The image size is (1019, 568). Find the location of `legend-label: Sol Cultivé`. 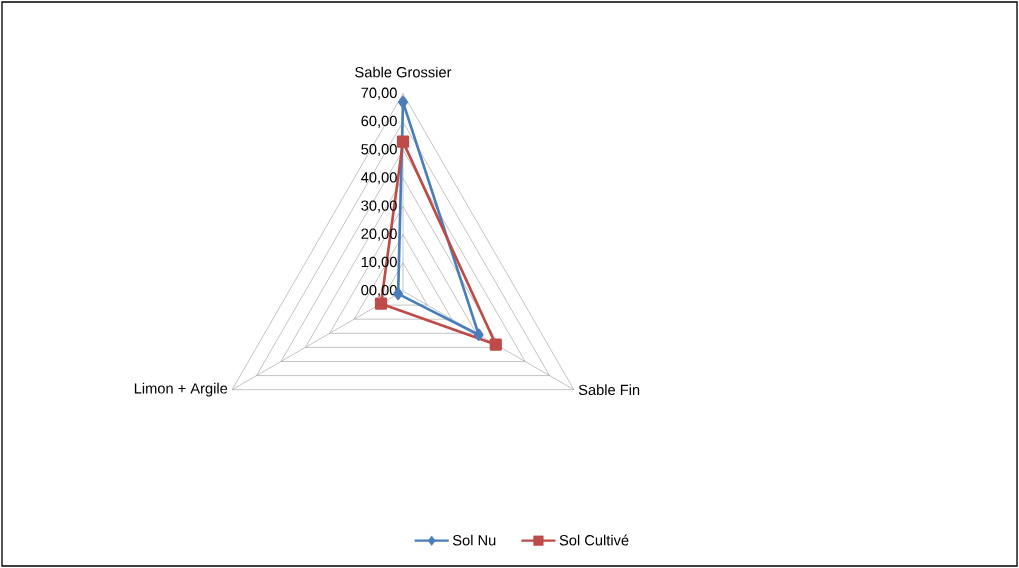

legend-label: Sol Cultivé is located at coordinates (594, 540).